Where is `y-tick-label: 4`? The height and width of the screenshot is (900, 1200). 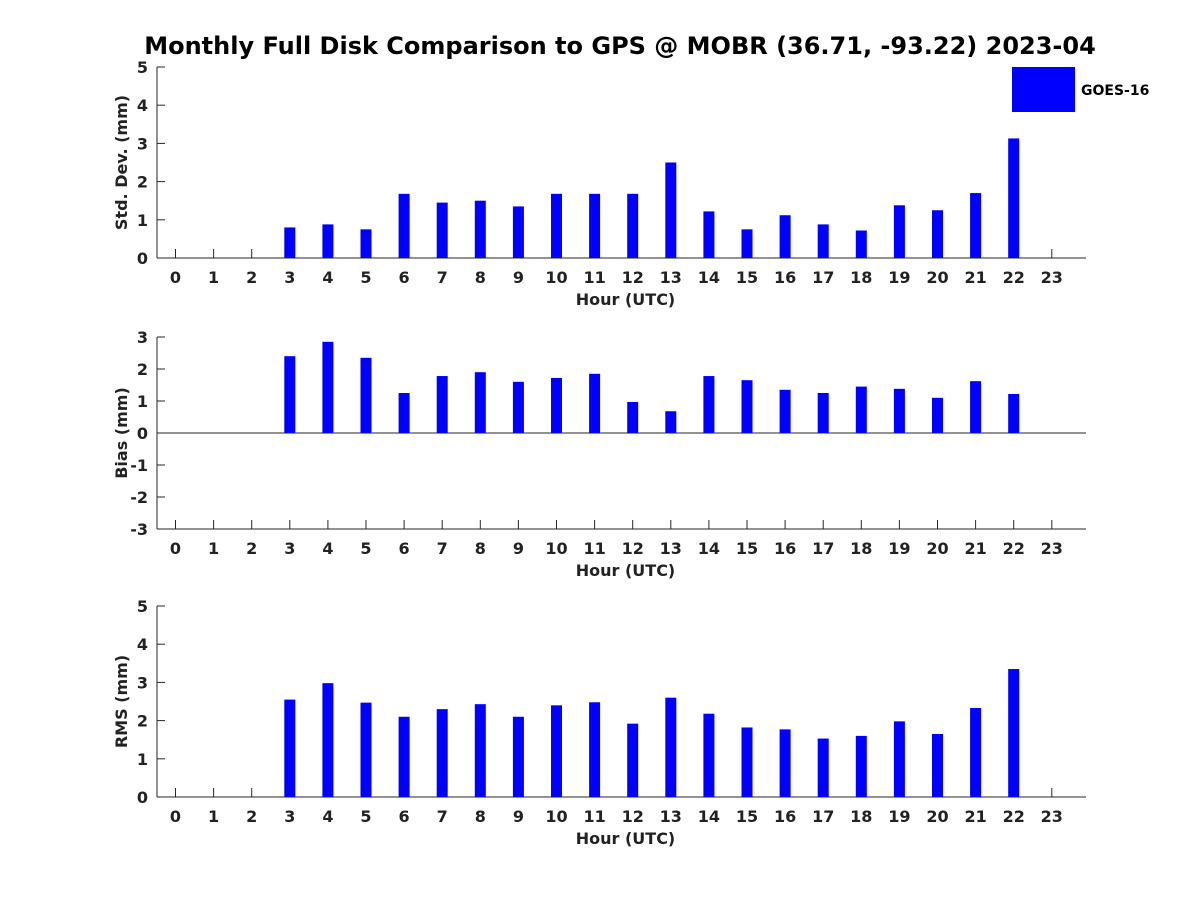
y-tick-label: 4 is located at coordinates (142, 644).